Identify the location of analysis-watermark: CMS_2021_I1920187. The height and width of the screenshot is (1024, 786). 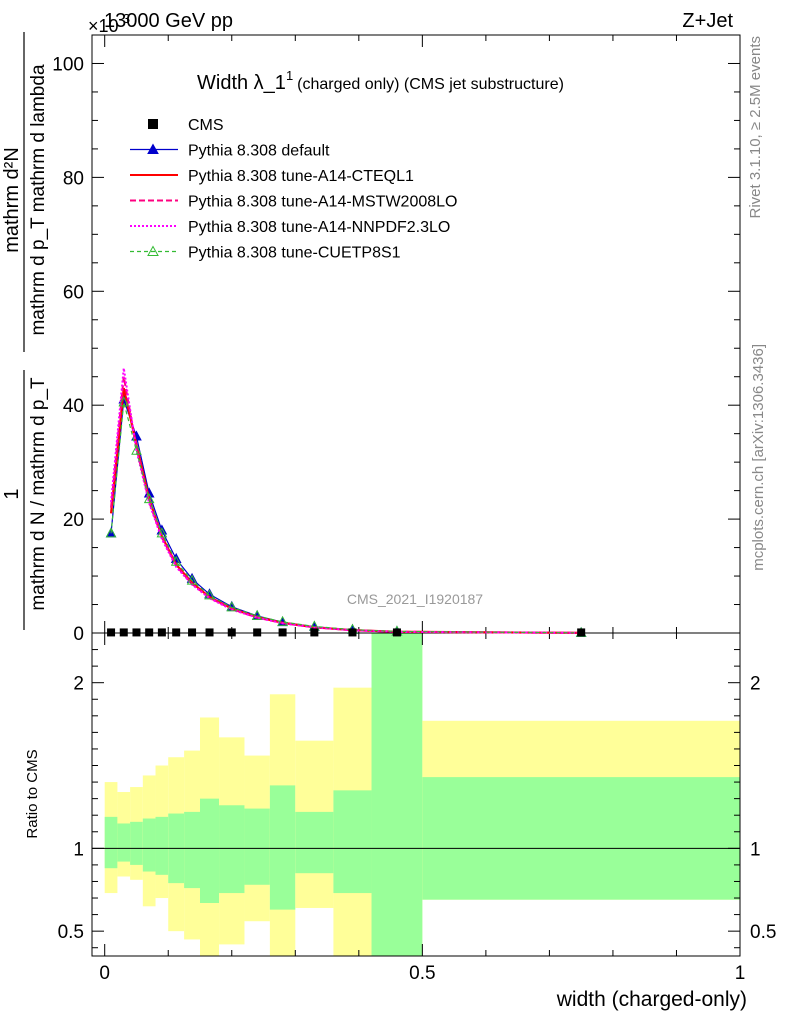
(415, 599).